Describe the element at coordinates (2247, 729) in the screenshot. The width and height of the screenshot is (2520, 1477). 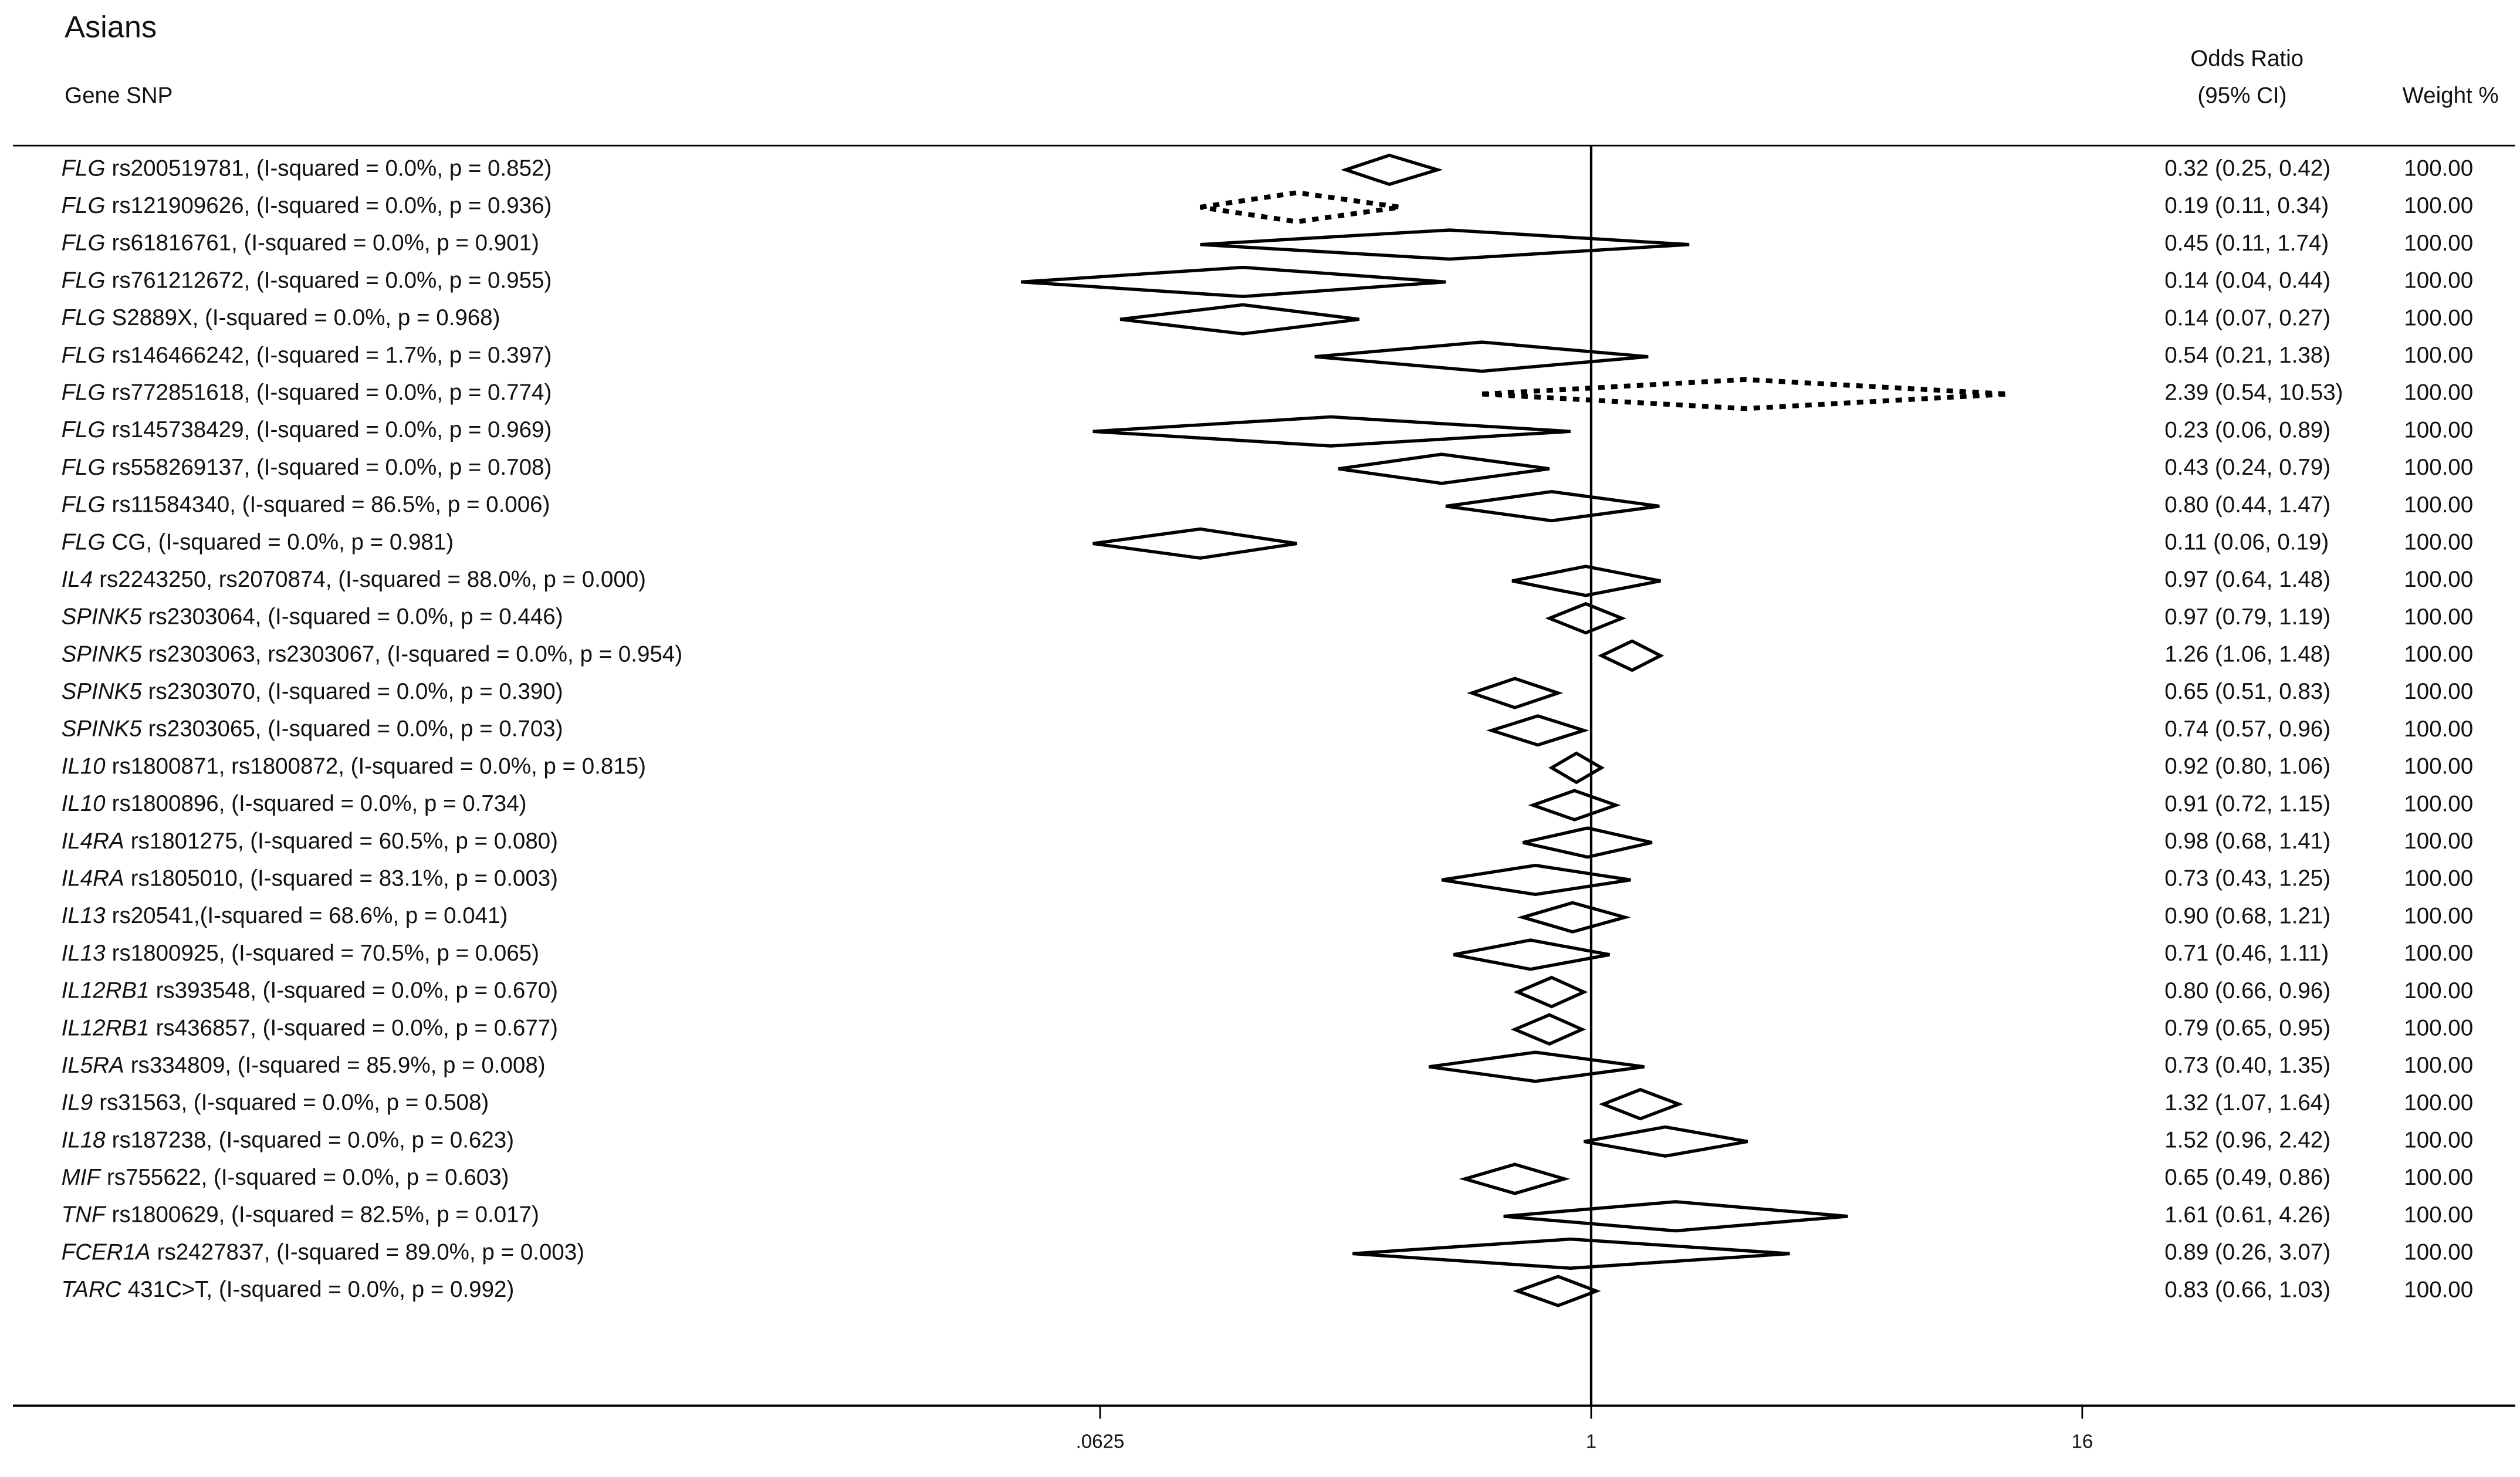
I see `odds-ratio-label: 0.74 (0.57, 0.96)` at that location.